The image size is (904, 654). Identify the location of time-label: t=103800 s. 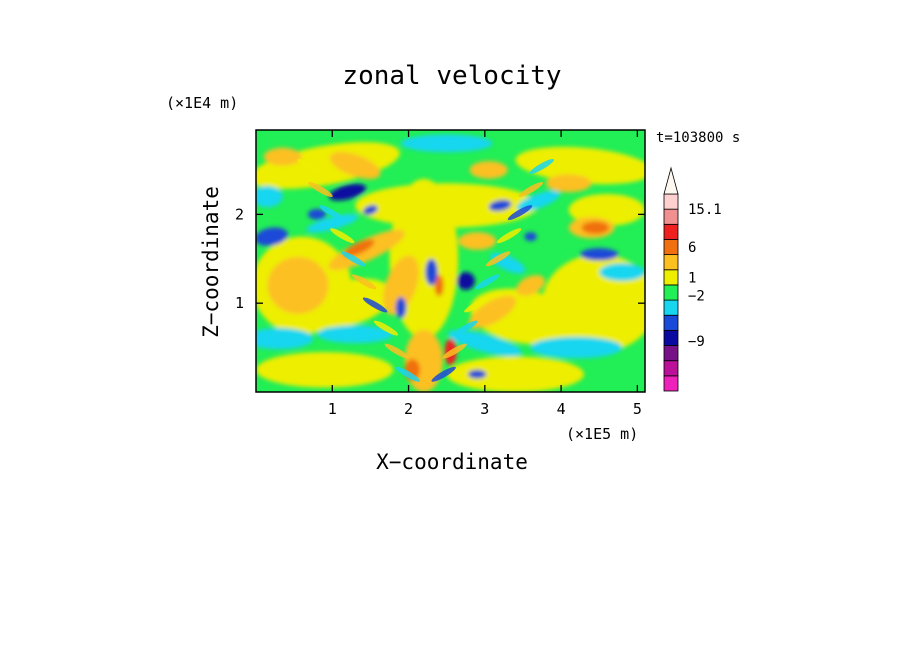
(698, 138).